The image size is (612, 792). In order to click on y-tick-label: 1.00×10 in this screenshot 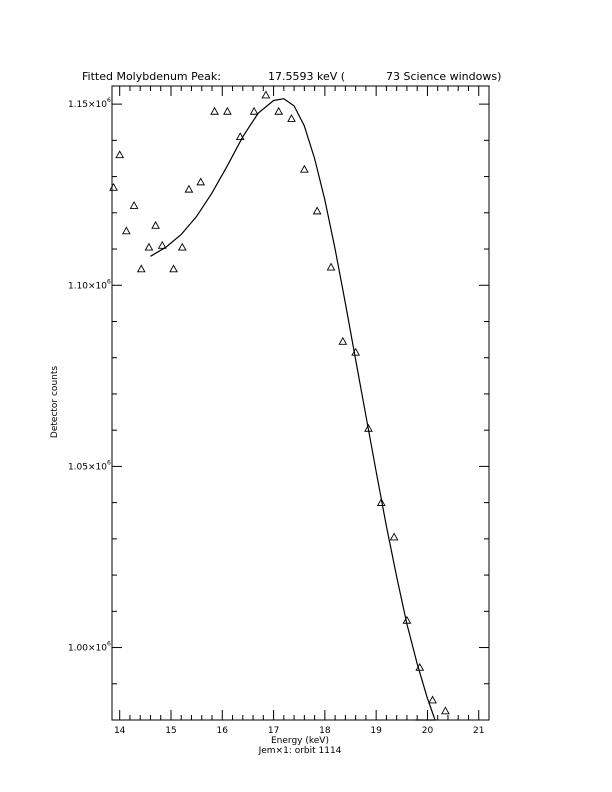, I will do `click(87, 649)`.